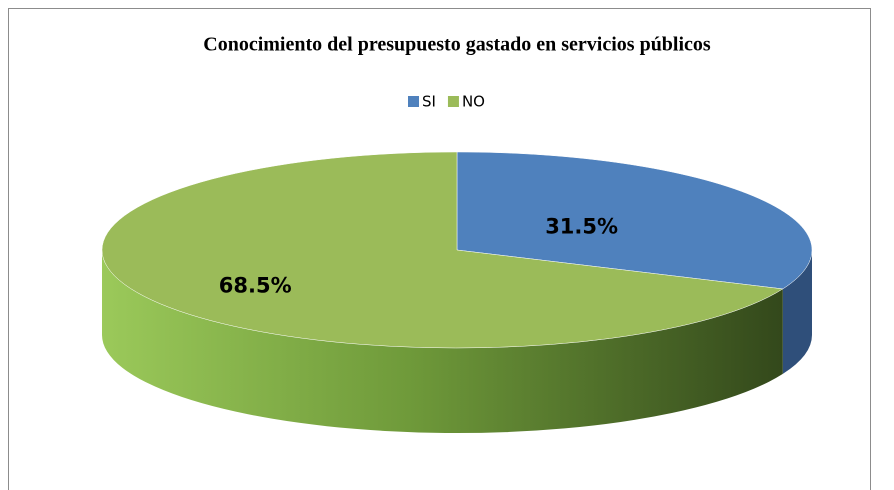 The height and width of the screenshot is (490, 894). I want to click on slice-side, so click(797, 312).